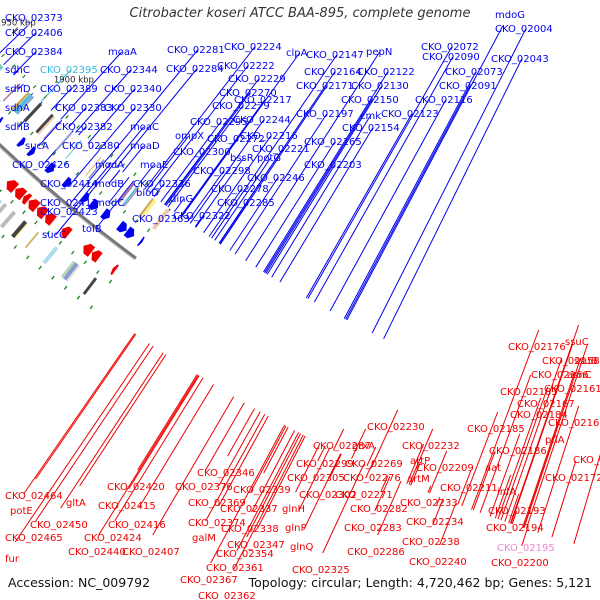  What do you see at coordinates (246, 66) in the screenshot?
I see `forward-gene-label: CKO_02222` at bounding box center [246, 66].